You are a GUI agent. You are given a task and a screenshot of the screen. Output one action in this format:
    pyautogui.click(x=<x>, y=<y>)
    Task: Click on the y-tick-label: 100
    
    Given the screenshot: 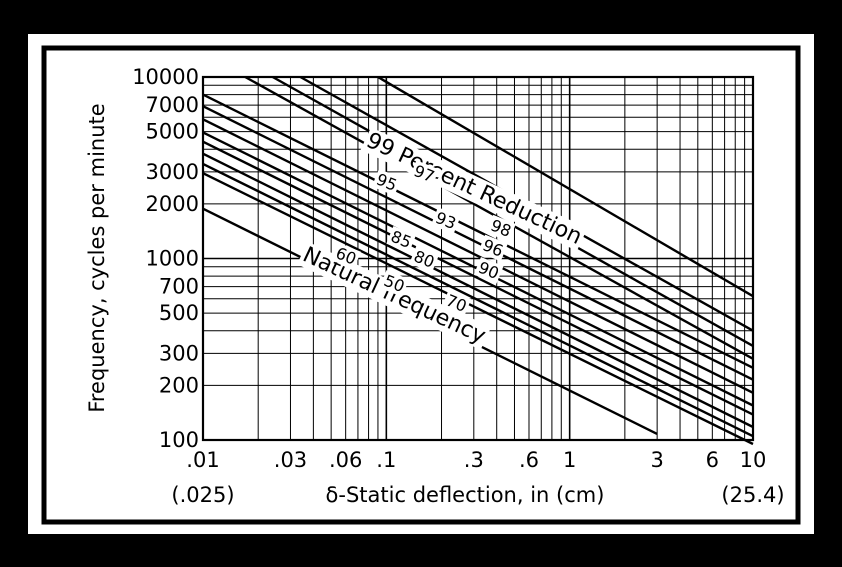 What is the action you would take?
    pyautogui.click(x=179, y=440)
    